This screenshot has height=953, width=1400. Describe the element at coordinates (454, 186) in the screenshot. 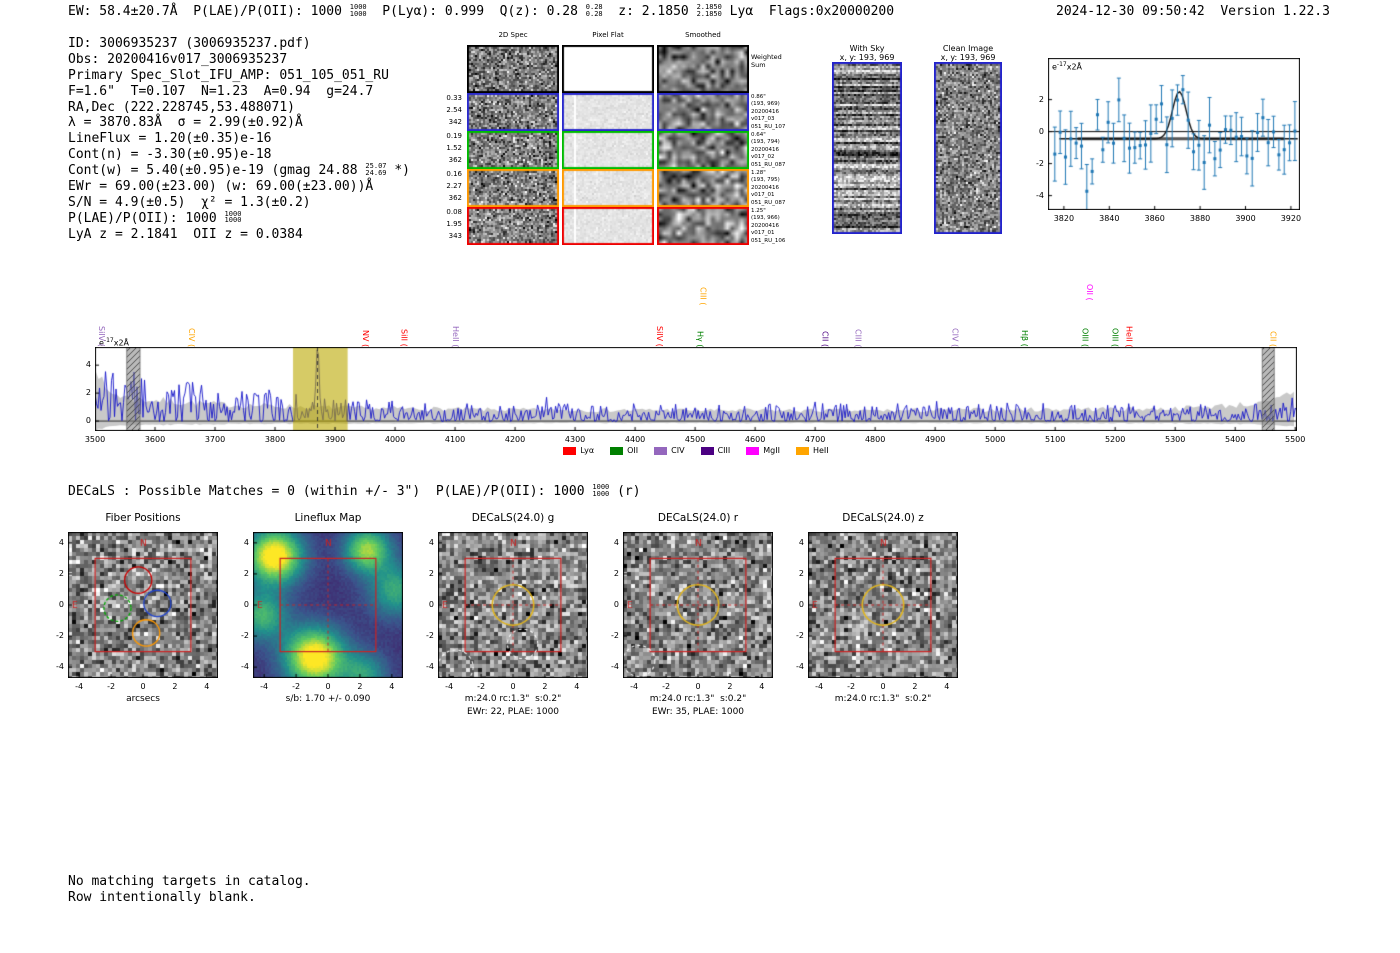

I see `spec2d-scale-label: 2.27` at that location.